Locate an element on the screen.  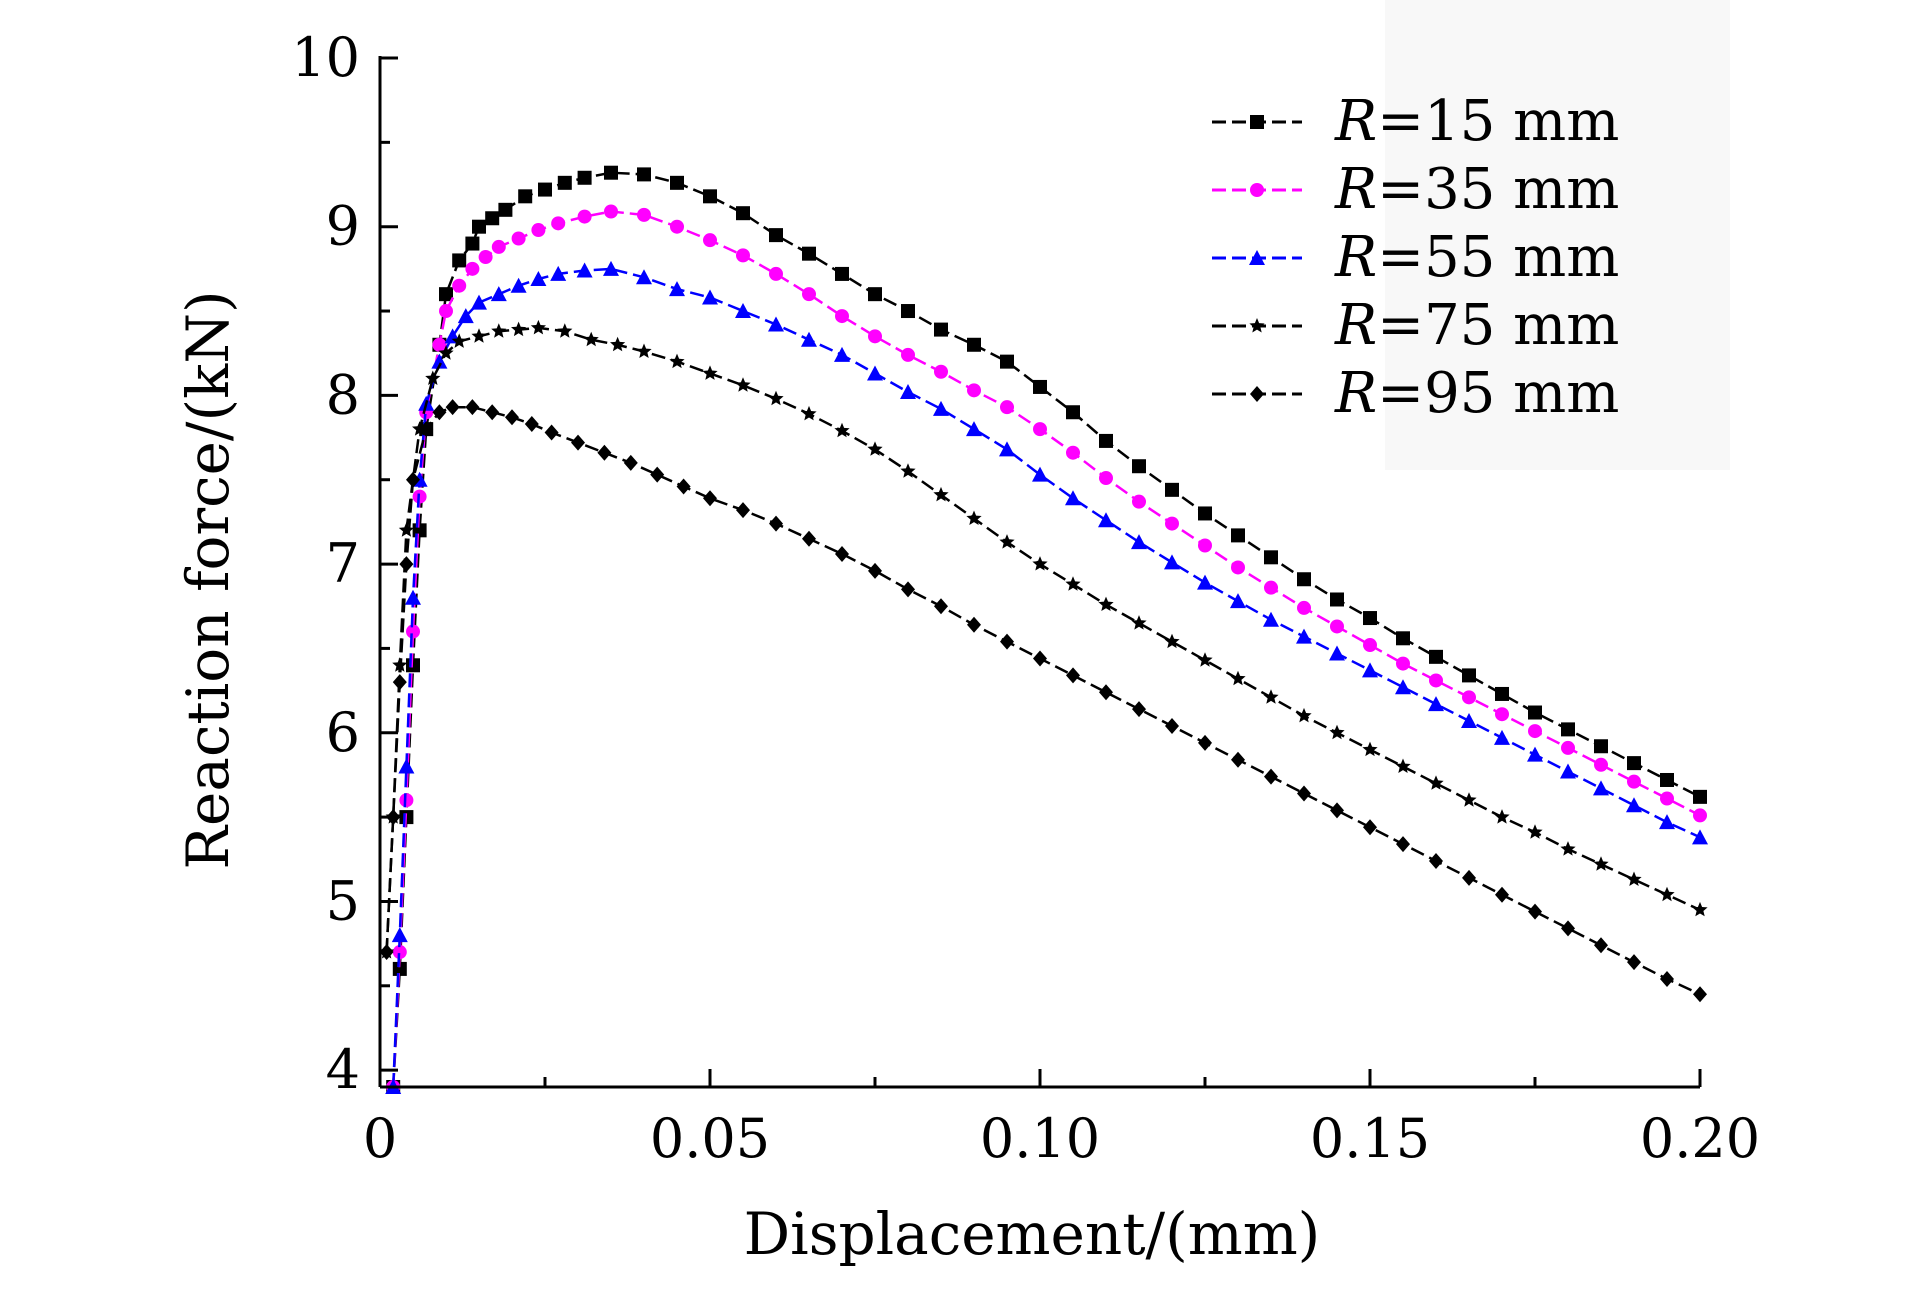
legend-label: R=15 mm is located at coordinates (1476, 121).